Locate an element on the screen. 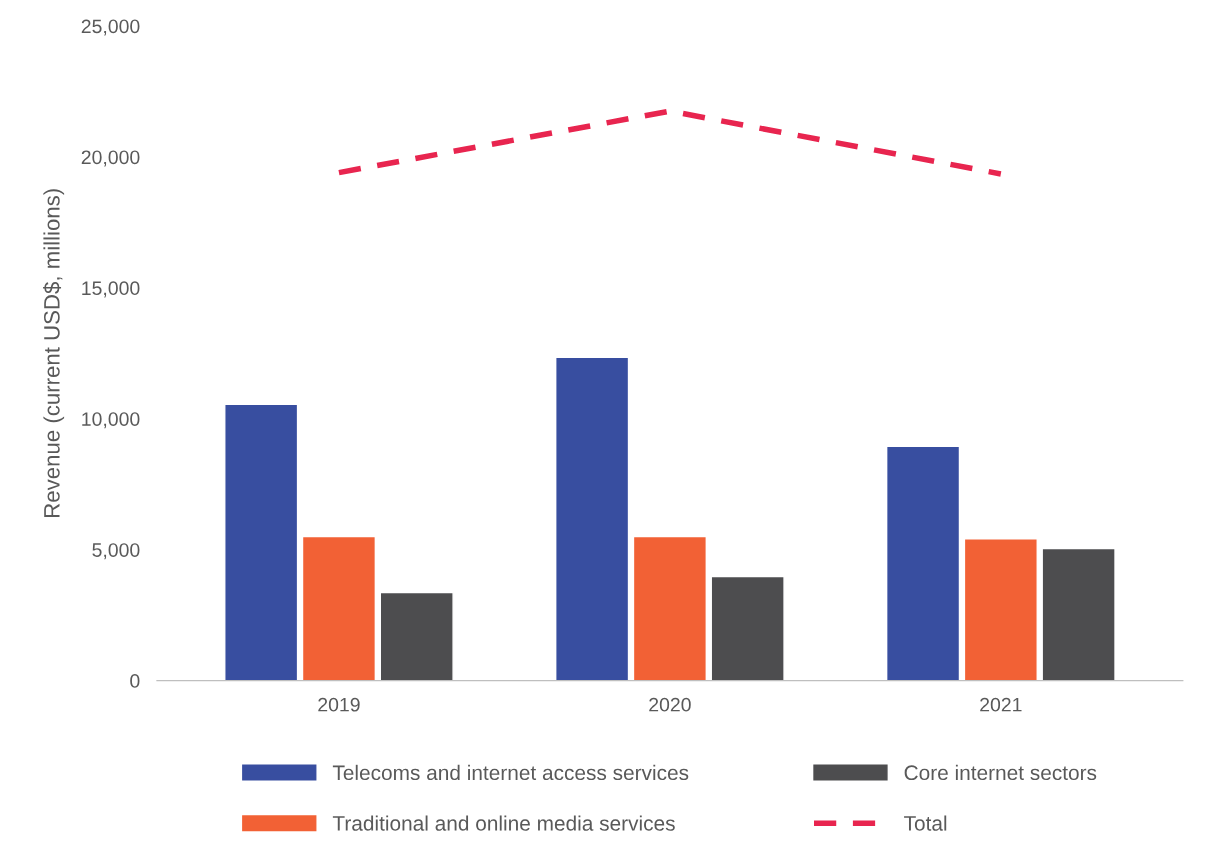  legend-label: Total is located at coordinates (925, 823).